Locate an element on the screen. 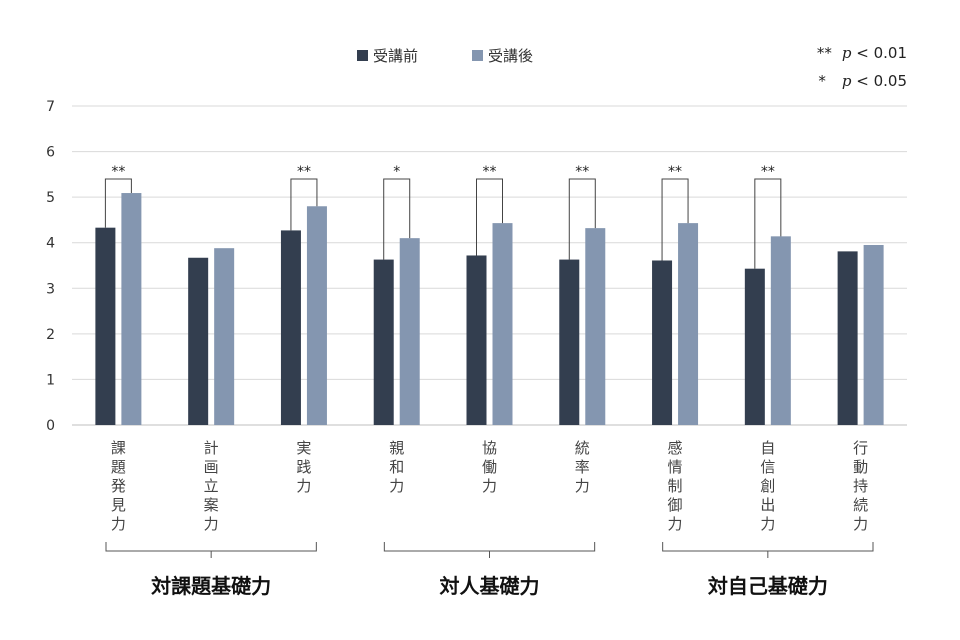 Image resolution: width=960 pixels, height=640 pixels. group-brackets: 対課題基礎力 対人基礎力 対自己基礎力 is located at coordinates (489, 570).